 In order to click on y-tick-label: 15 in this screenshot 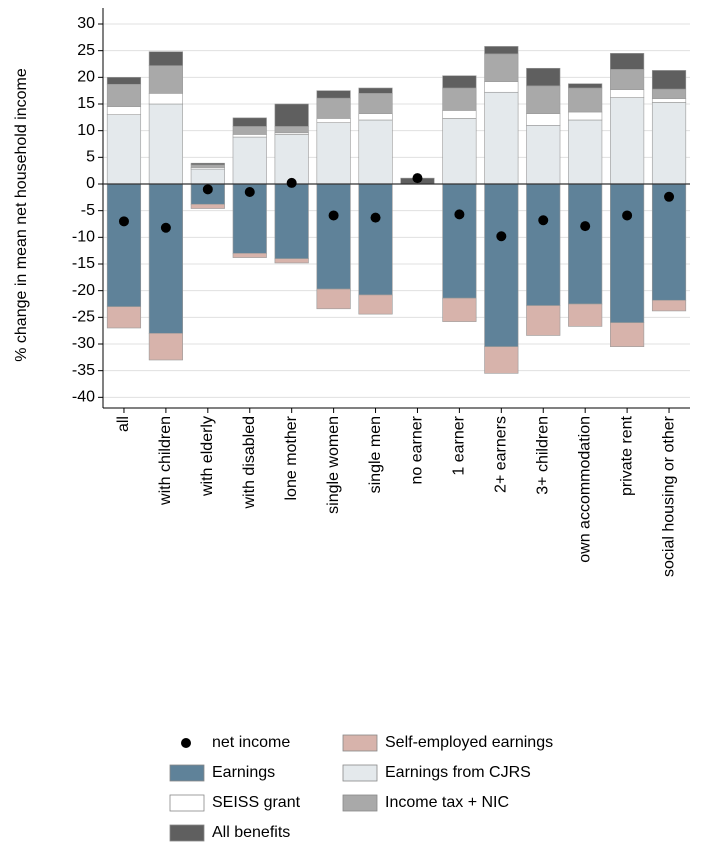, I will do `click(86, 103)`.